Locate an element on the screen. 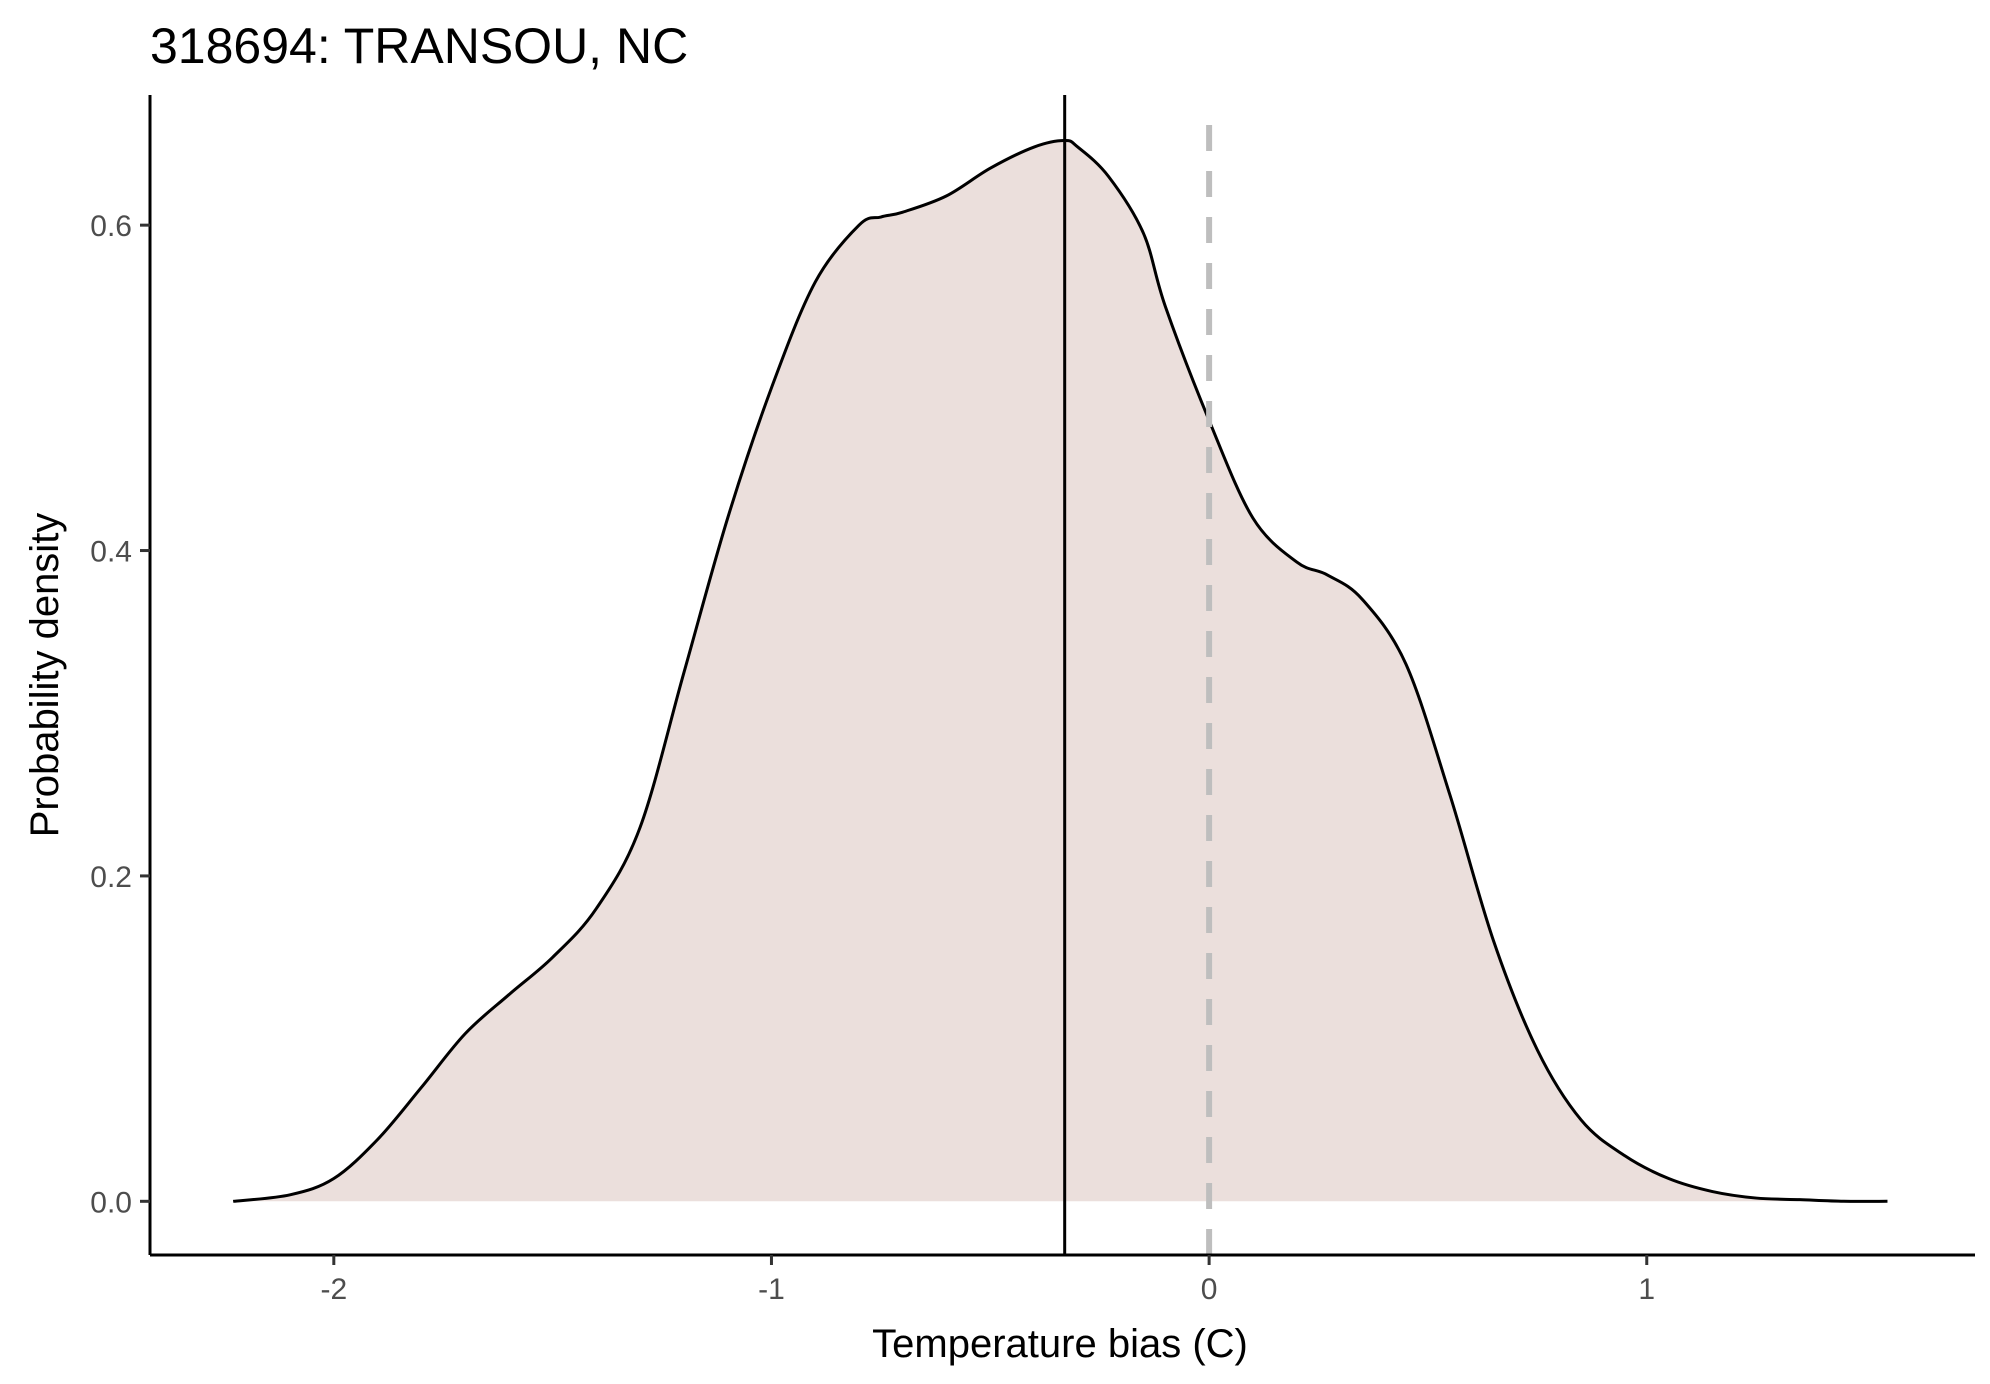 The width and height of the screenshot is (1990, 1384). x-tick-label: -1 is located at coordinates (771, 1289).